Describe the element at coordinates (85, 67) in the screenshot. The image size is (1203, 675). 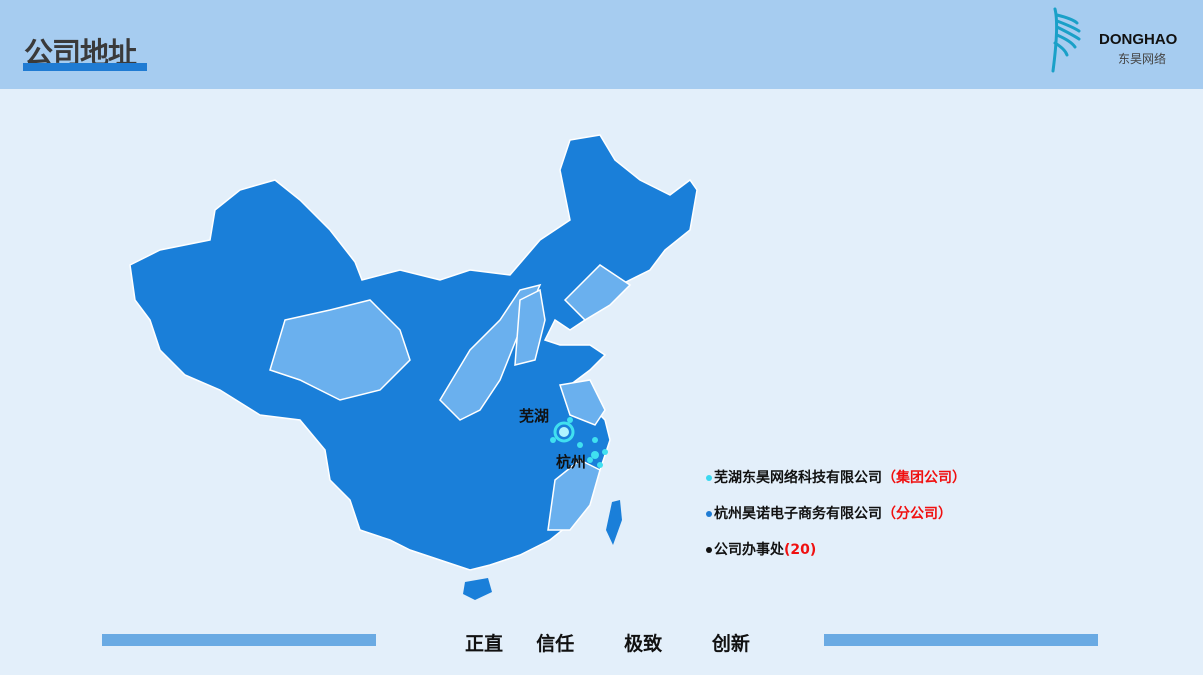
I see `title-underline` at that location.